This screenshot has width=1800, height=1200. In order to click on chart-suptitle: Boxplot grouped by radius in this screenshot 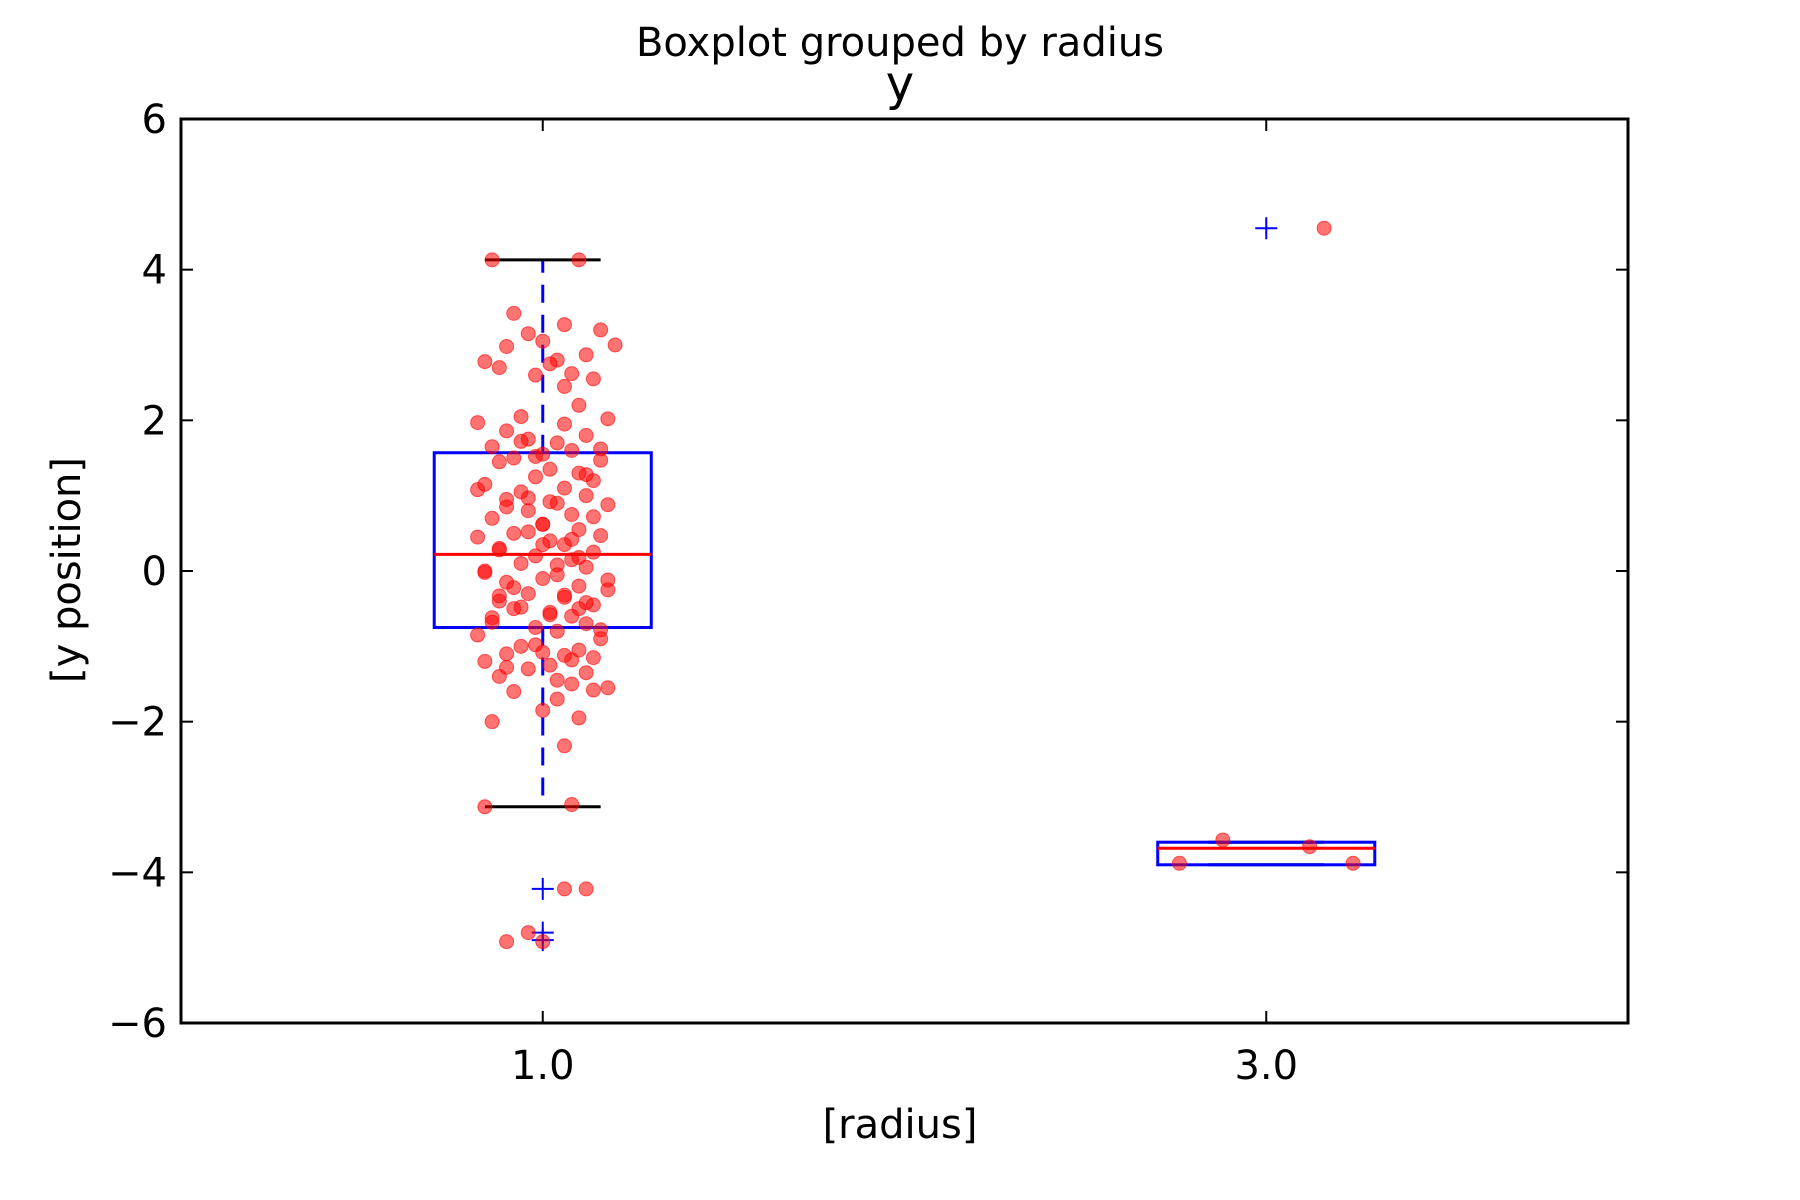, I will do `click(900, 43)`.